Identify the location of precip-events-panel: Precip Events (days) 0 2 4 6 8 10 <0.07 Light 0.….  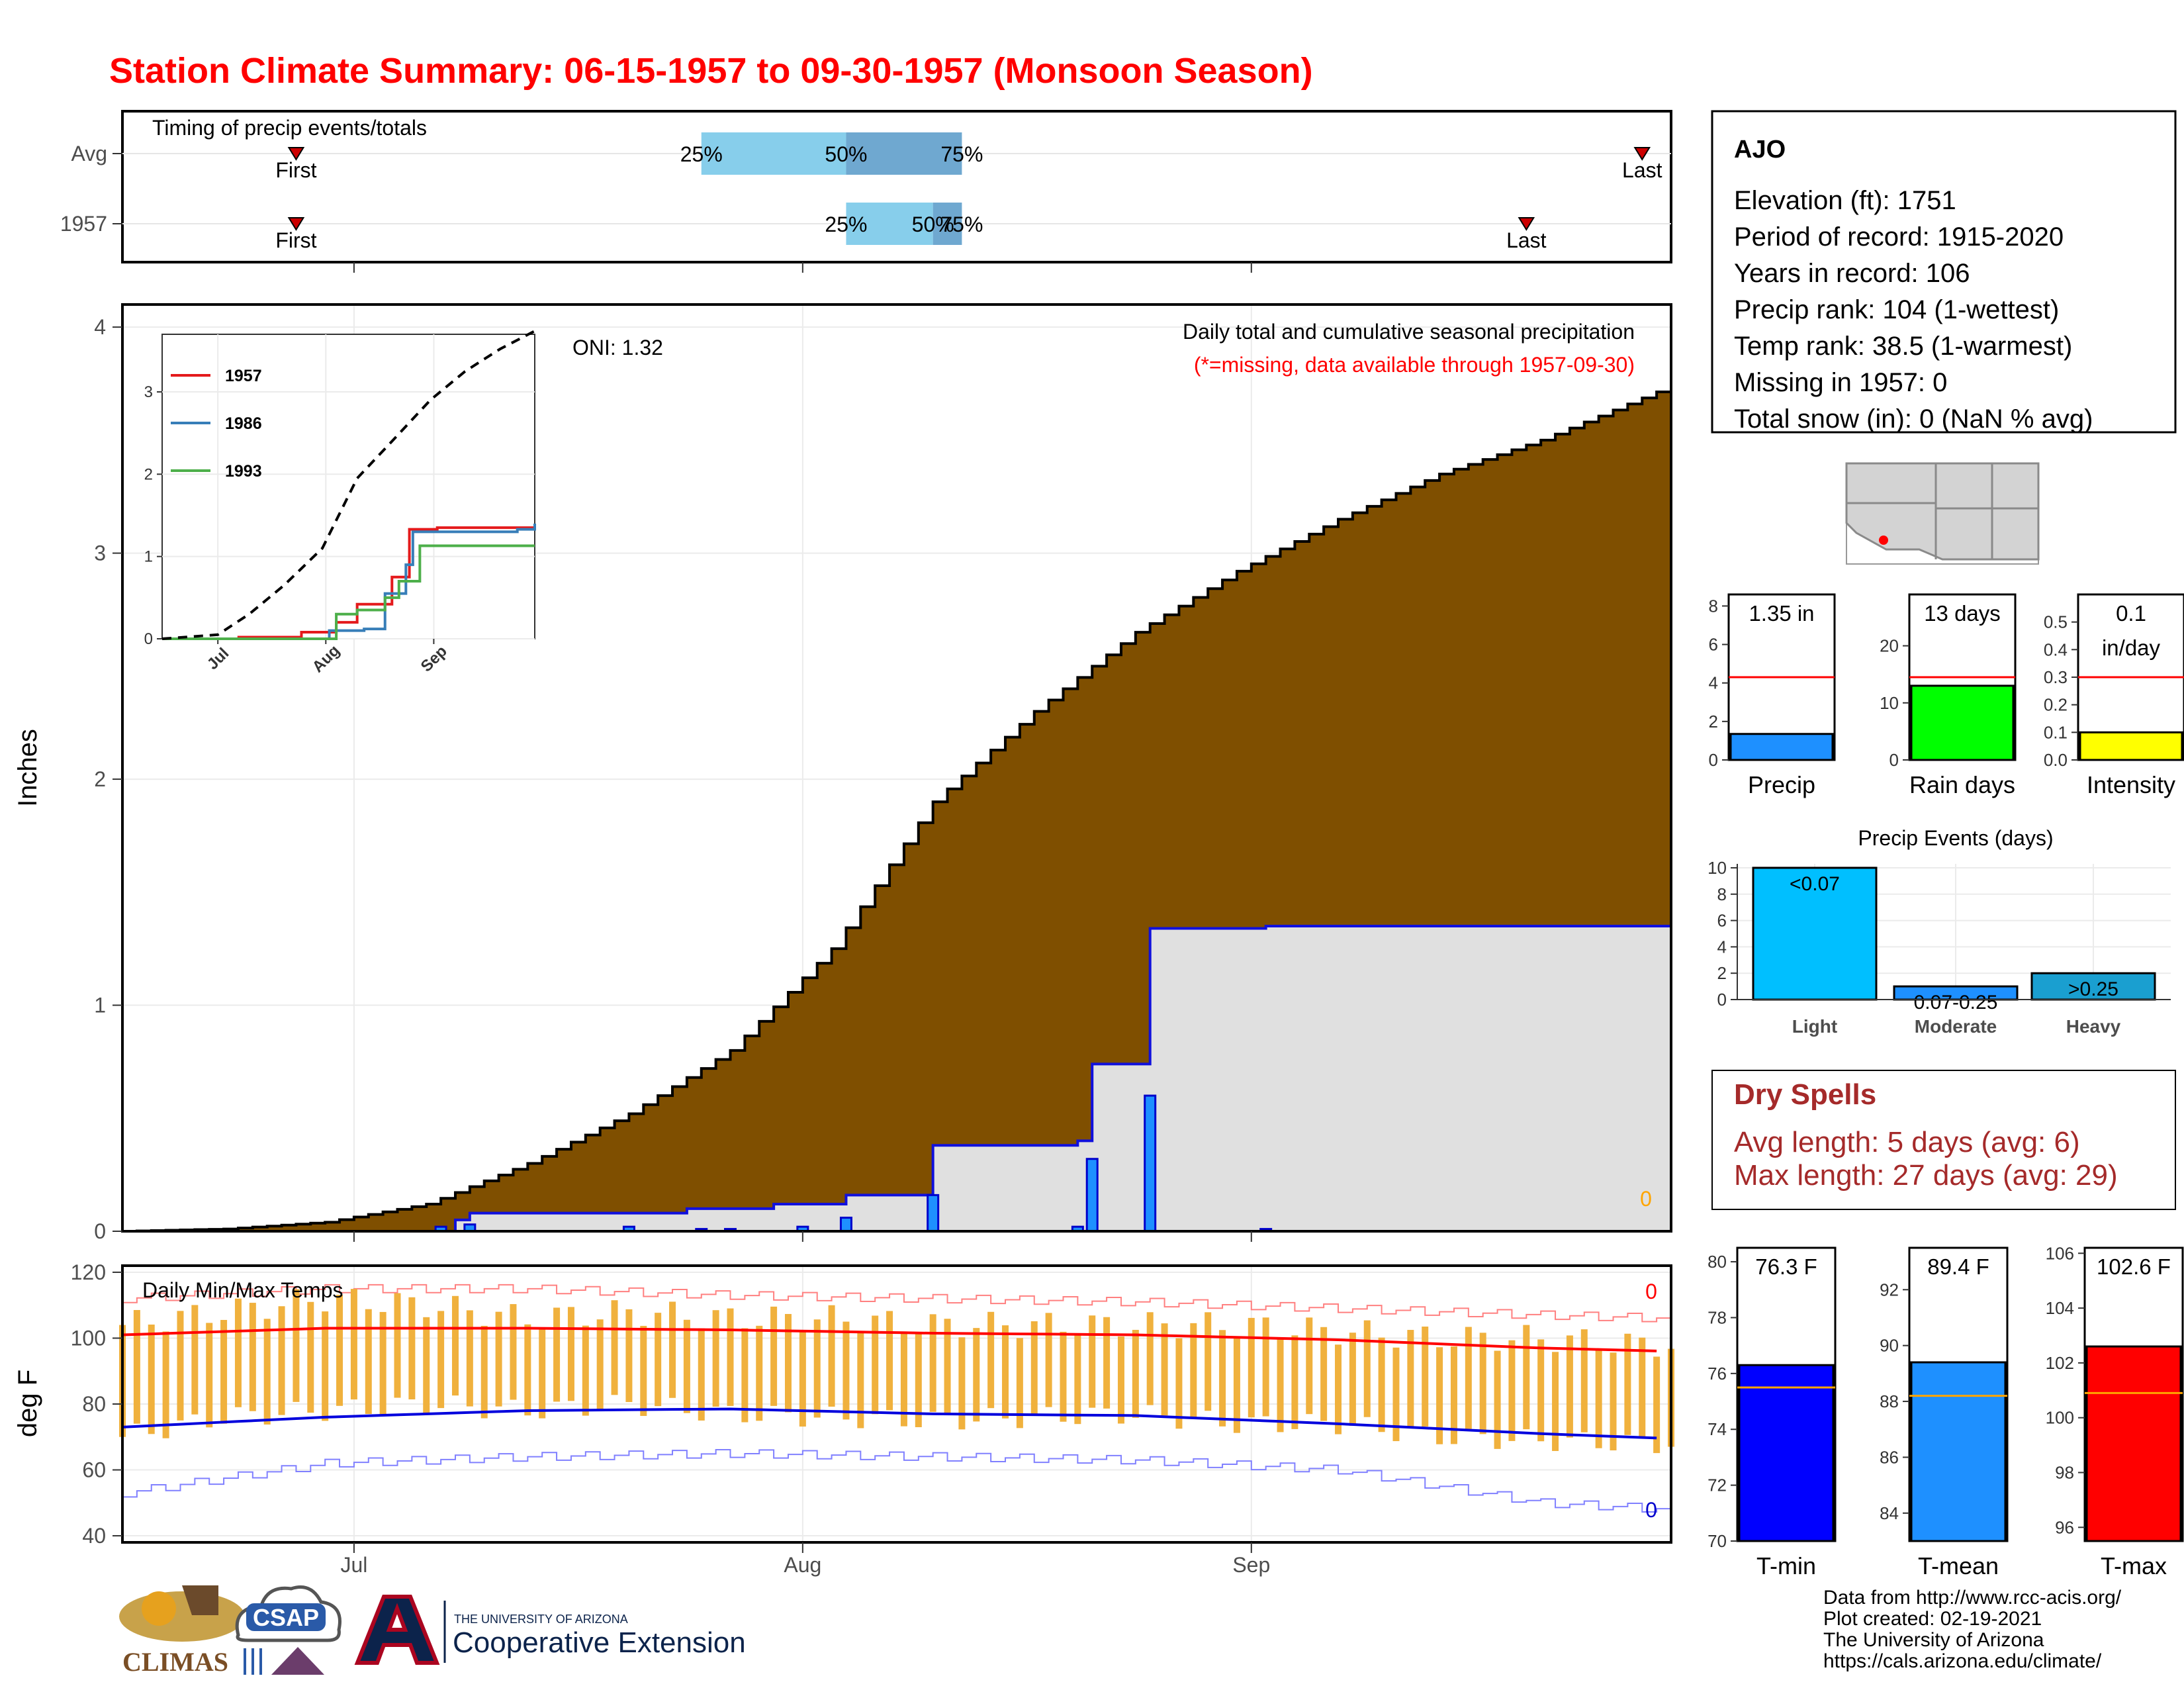
(1939, 931).